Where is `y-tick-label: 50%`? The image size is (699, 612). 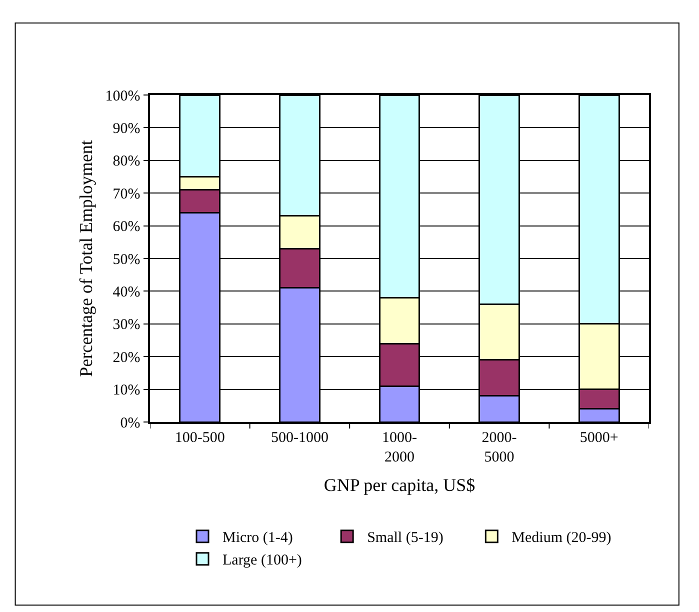 y-tick-label: 50% is located at coordinates (126, 260).